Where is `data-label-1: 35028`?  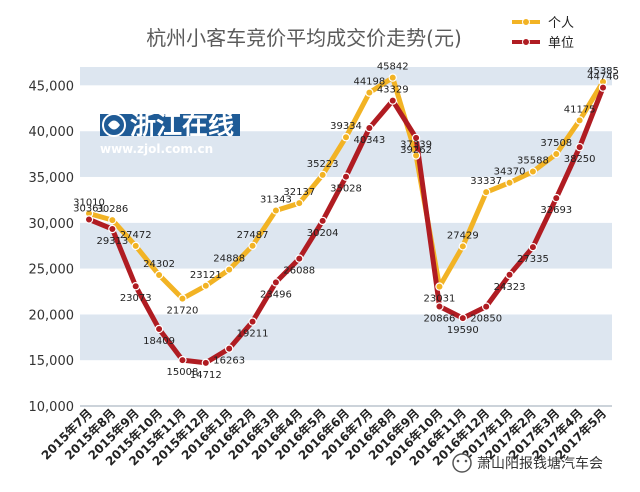
data-label-1: 35028 is located at coordinates (346, 189).